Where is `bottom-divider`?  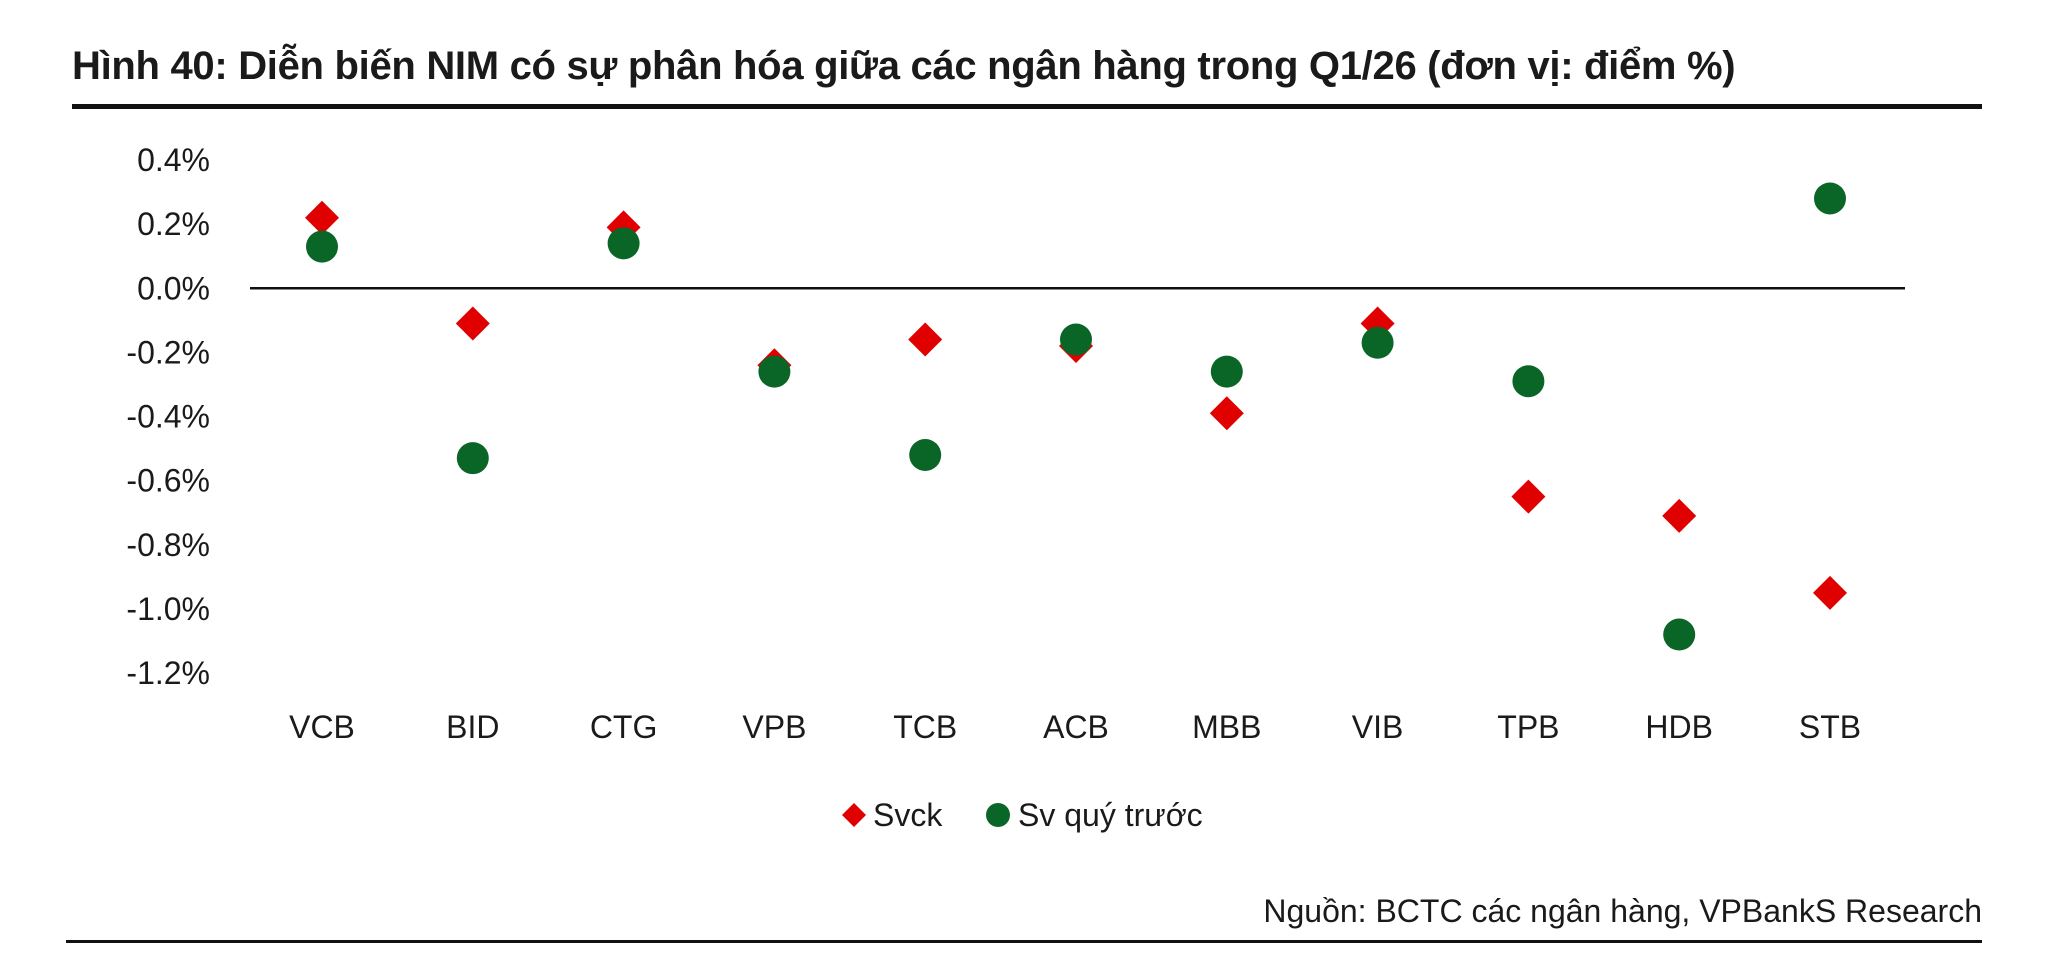
bottom-divider is located at coordinates (1024, 941).